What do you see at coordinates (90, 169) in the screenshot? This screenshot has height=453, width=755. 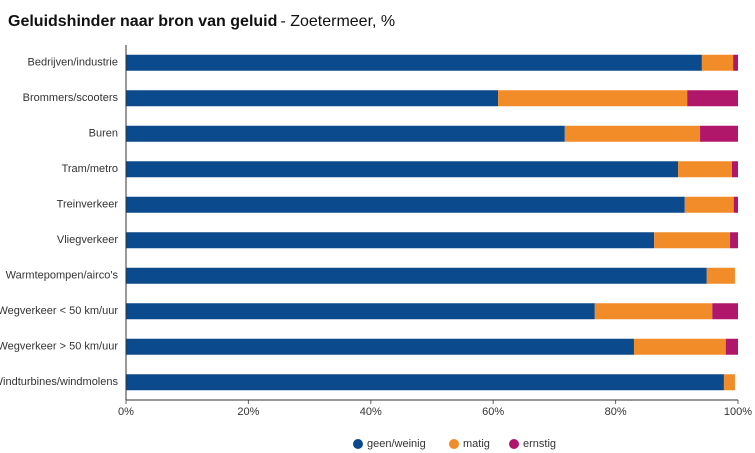 I see `y-tick-label: Tram/metro` at bounding box center [90, 169].